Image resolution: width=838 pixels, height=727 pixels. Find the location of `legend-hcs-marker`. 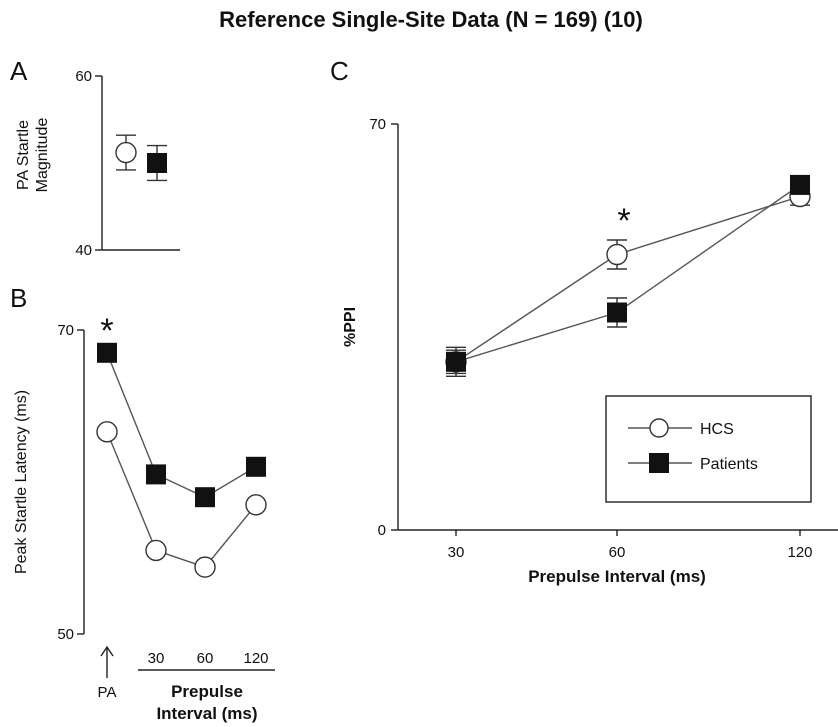

legend-hcs-marker is located at coordinates (659, 428).